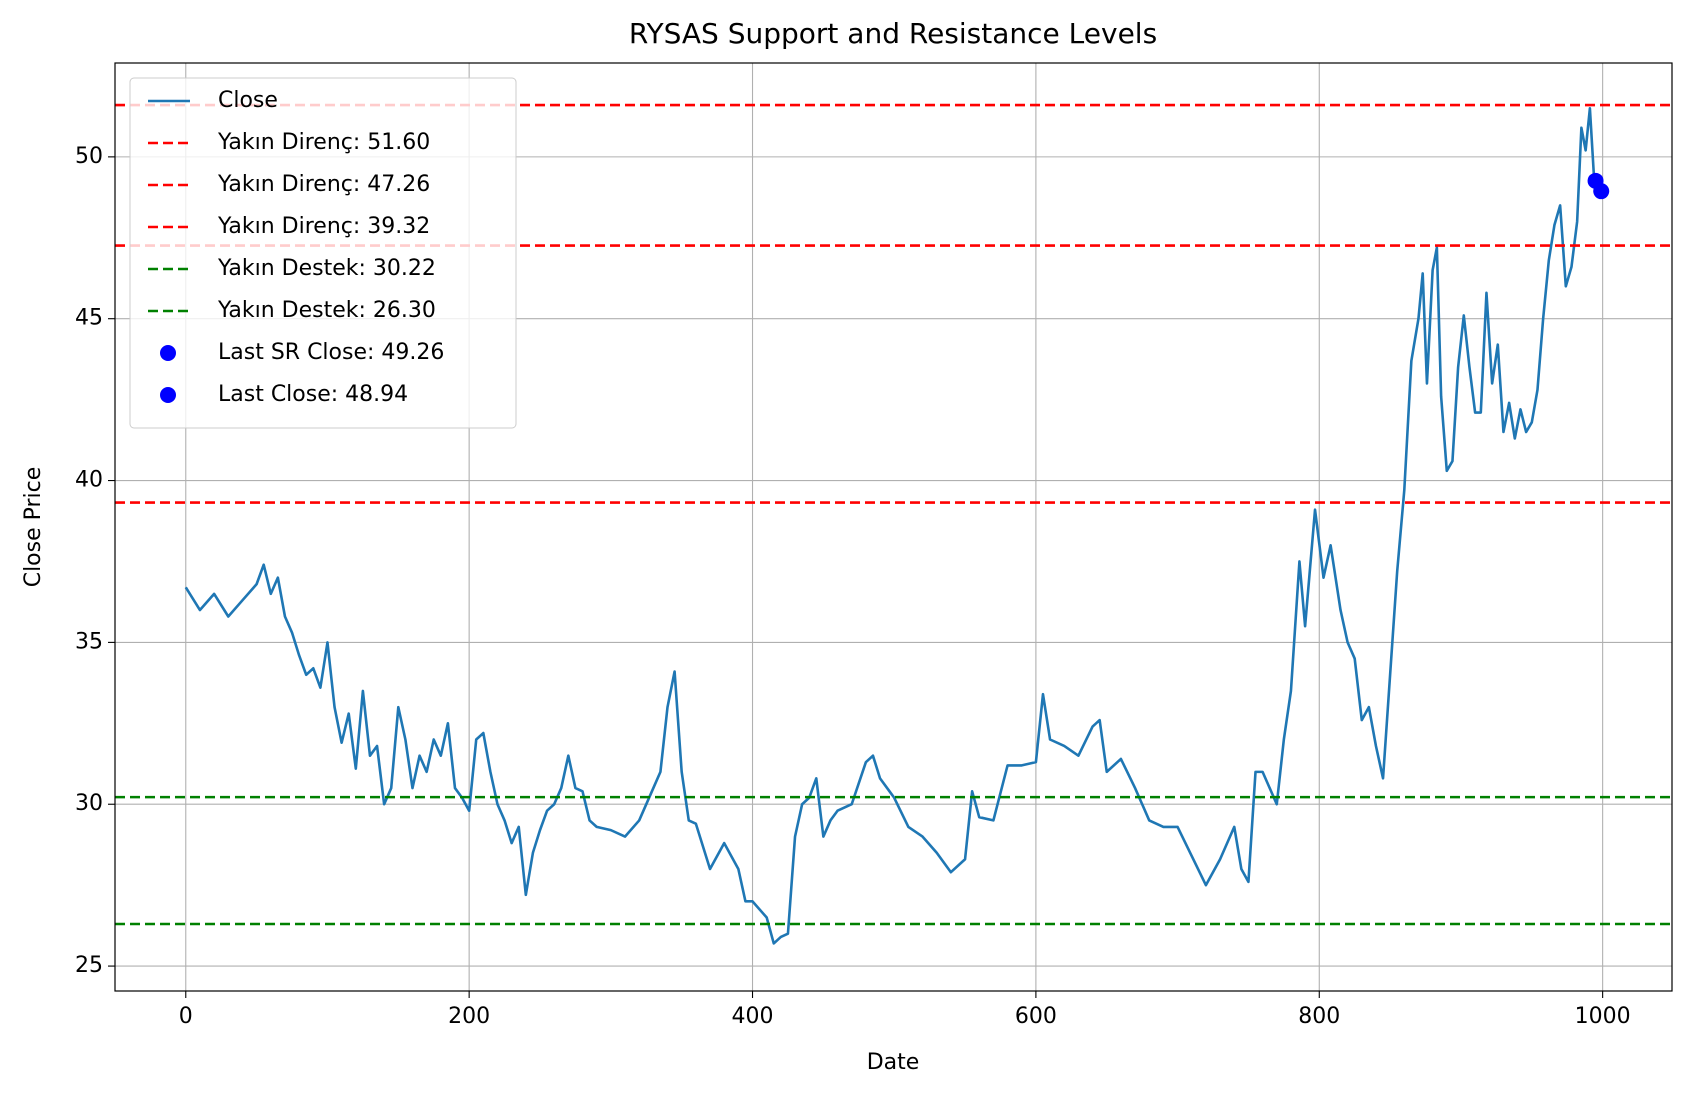 The height and width of the screenshot is (1093, 1684). I want to click on legend-label: Yakın Destek: 26.30, so click(326, 310).